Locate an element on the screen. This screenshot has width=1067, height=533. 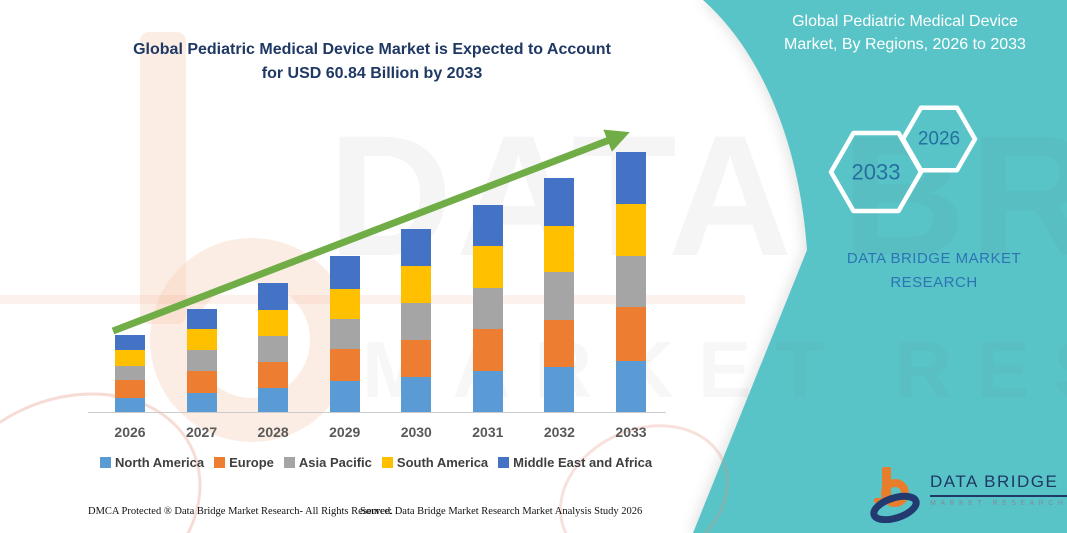
bar-segment-2029-asia-pacific is located at coordinates (344, 333).